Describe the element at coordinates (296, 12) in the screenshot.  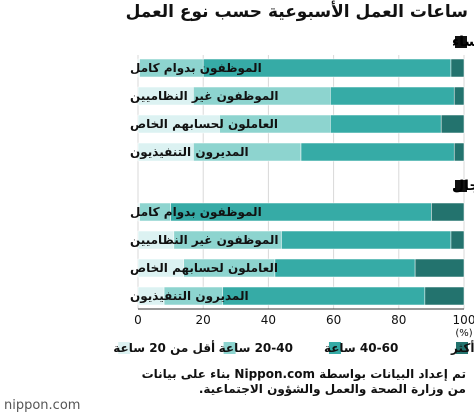
I see `chart-title: ساعات العمل الأسبوعية حسب نوع العمل` at that location.